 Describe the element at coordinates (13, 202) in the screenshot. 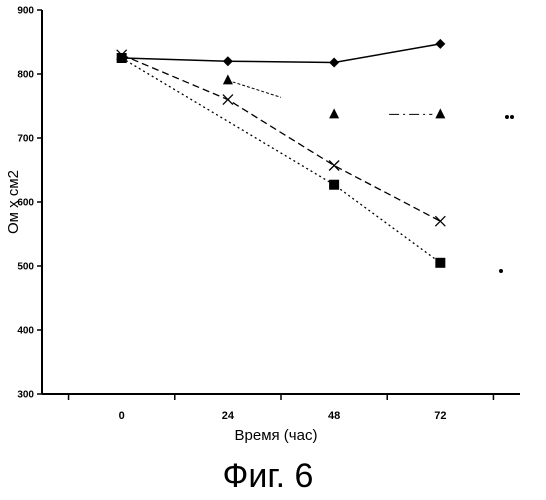

I see `y-axis-title: Ом х см2` at that location.